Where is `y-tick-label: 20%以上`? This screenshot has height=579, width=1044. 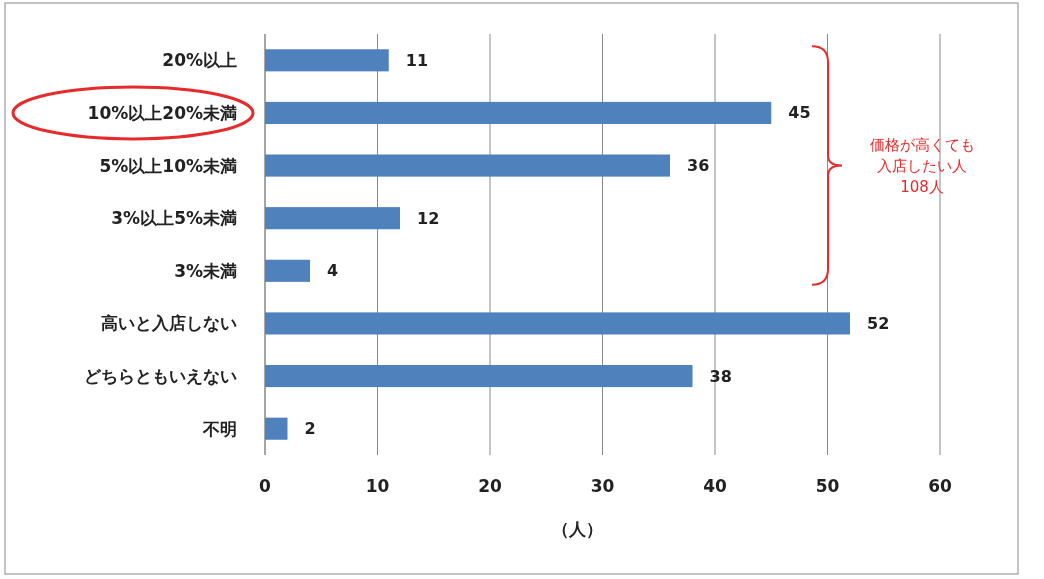 y-tick-label: 20%以上 is located at coordinates (199, 60).